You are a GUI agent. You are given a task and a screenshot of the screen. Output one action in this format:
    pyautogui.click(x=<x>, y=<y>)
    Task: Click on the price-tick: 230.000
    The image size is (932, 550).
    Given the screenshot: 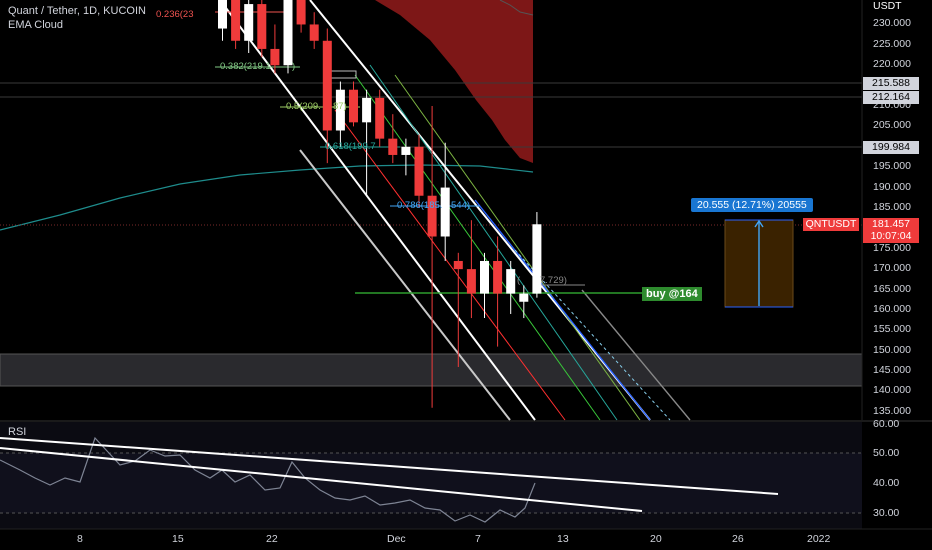 What is the action you would take?
    pyautogui.click(x=892, y=23)
    